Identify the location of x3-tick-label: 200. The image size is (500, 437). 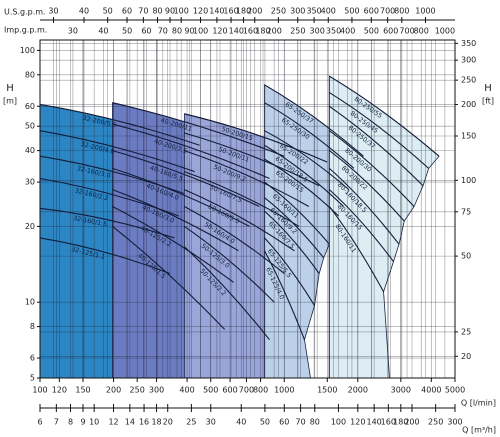
(254, 11).